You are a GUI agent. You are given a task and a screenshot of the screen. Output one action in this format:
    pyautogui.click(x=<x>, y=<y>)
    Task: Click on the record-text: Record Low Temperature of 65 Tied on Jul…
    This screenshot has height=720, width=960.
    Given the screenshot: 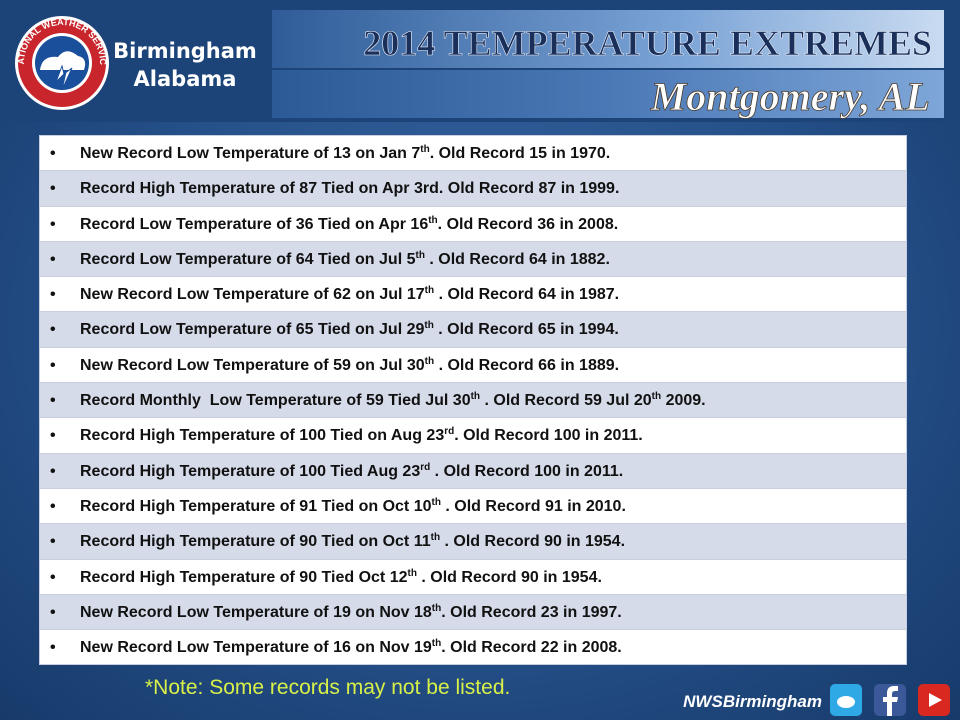 What is the action you would take?
    pyautogui.click(x=252, y=330)
    